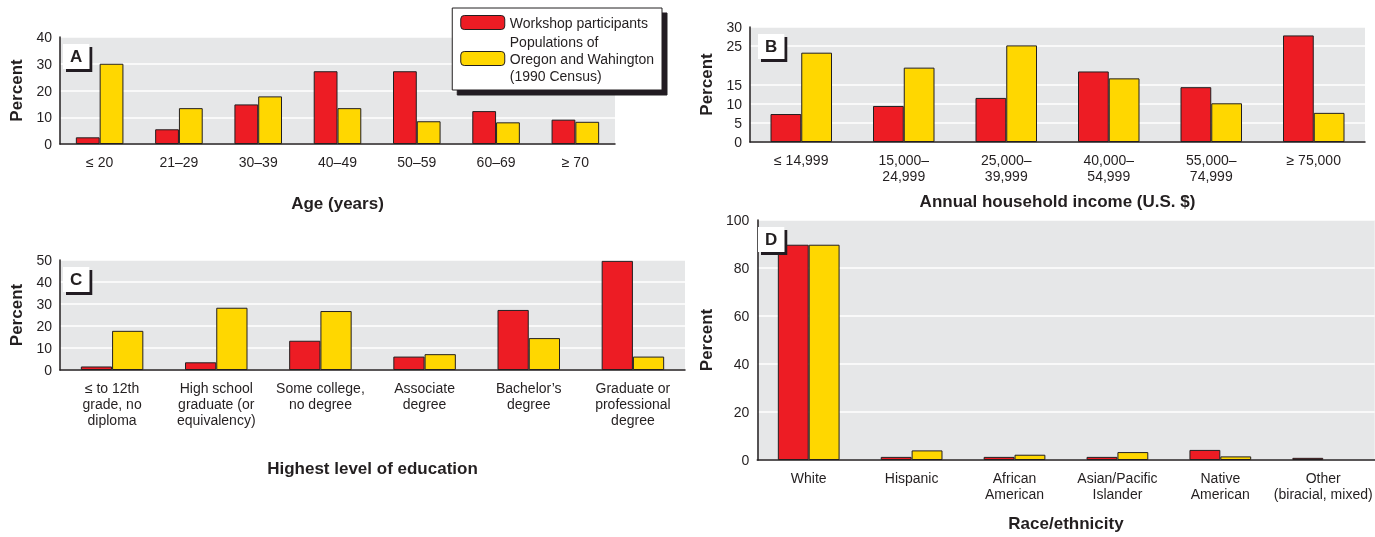 This screenshot has height=537, width=1375. What do you see at coordinates (1211, 168) in the screenshot?
I see `x-tick-label: 55,000– 74,999` at bounding box center [1211, 168].